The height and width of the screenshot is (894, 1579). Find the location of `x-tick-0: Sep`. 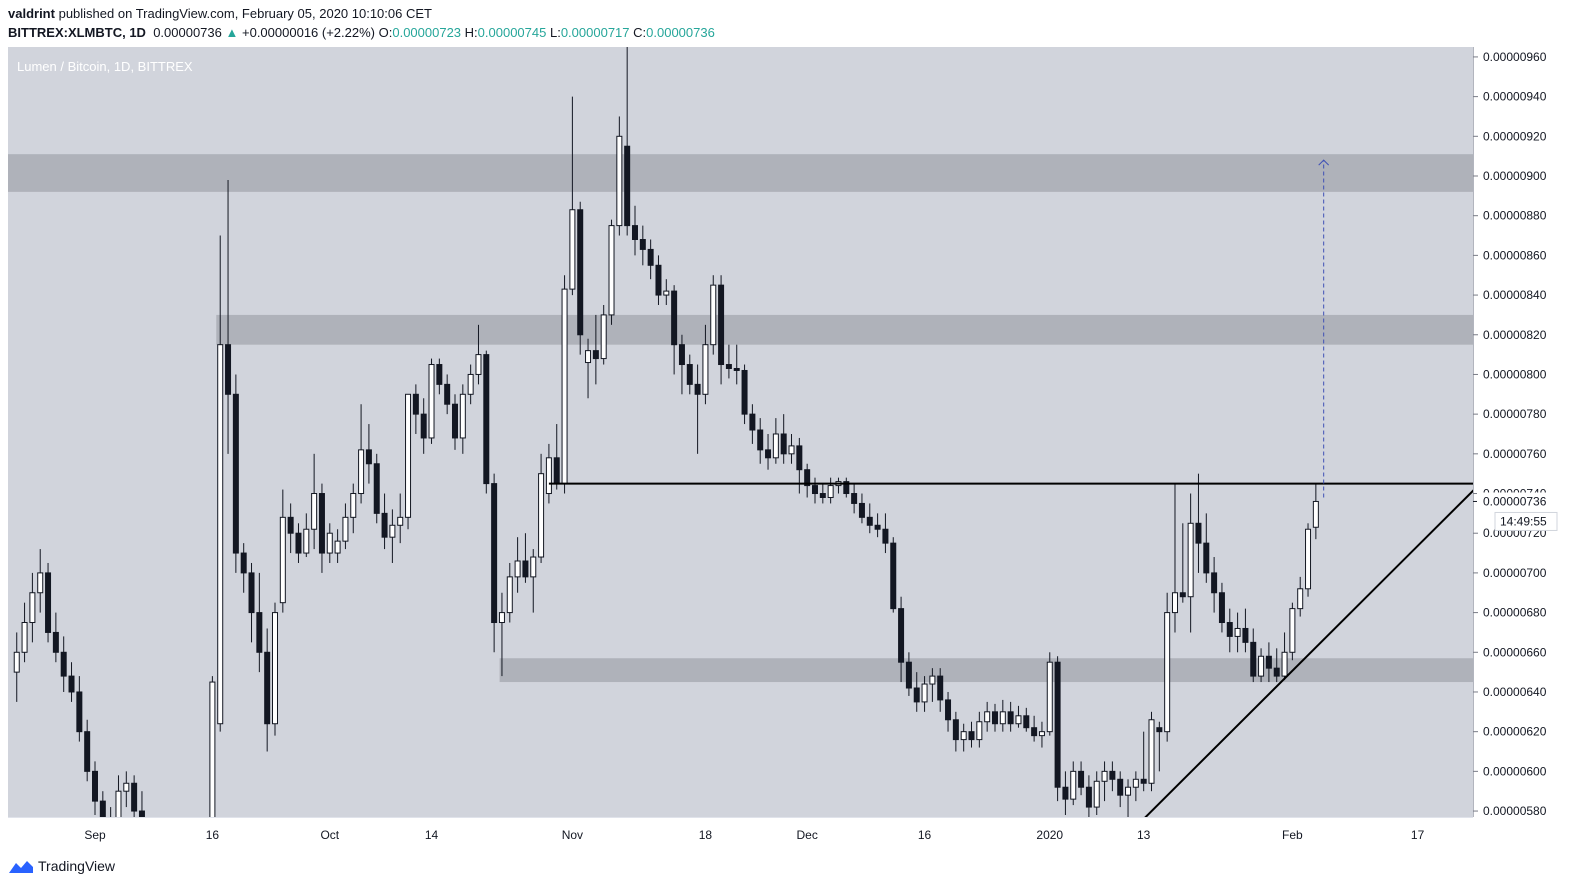

x-tick-0: Sep is located at coordinates (95, 835).